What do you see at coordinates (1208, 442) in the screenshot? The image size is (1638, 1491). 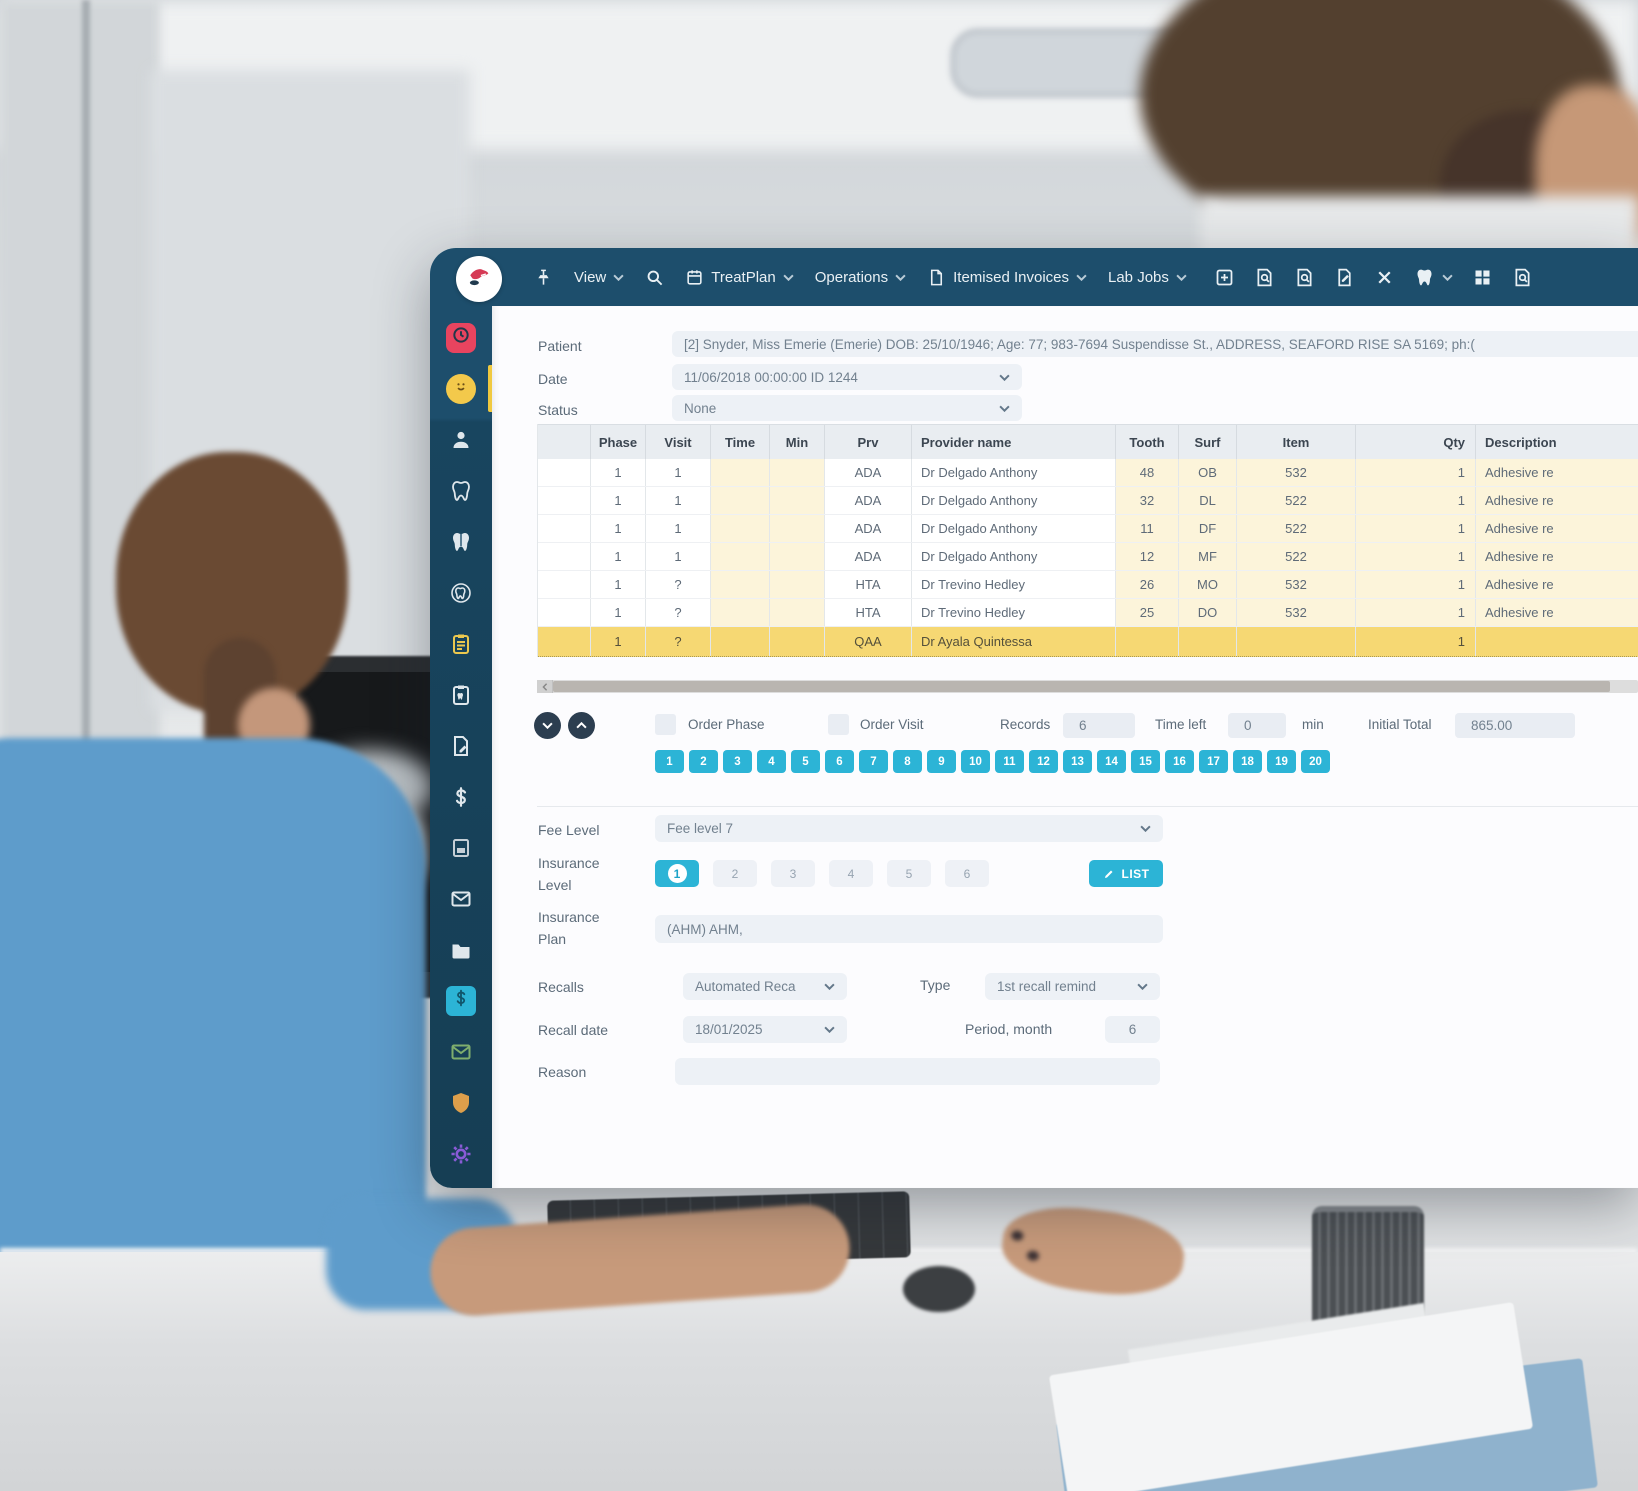 I see `column-header-surf: Surf` at bounding box center [1208, 442].